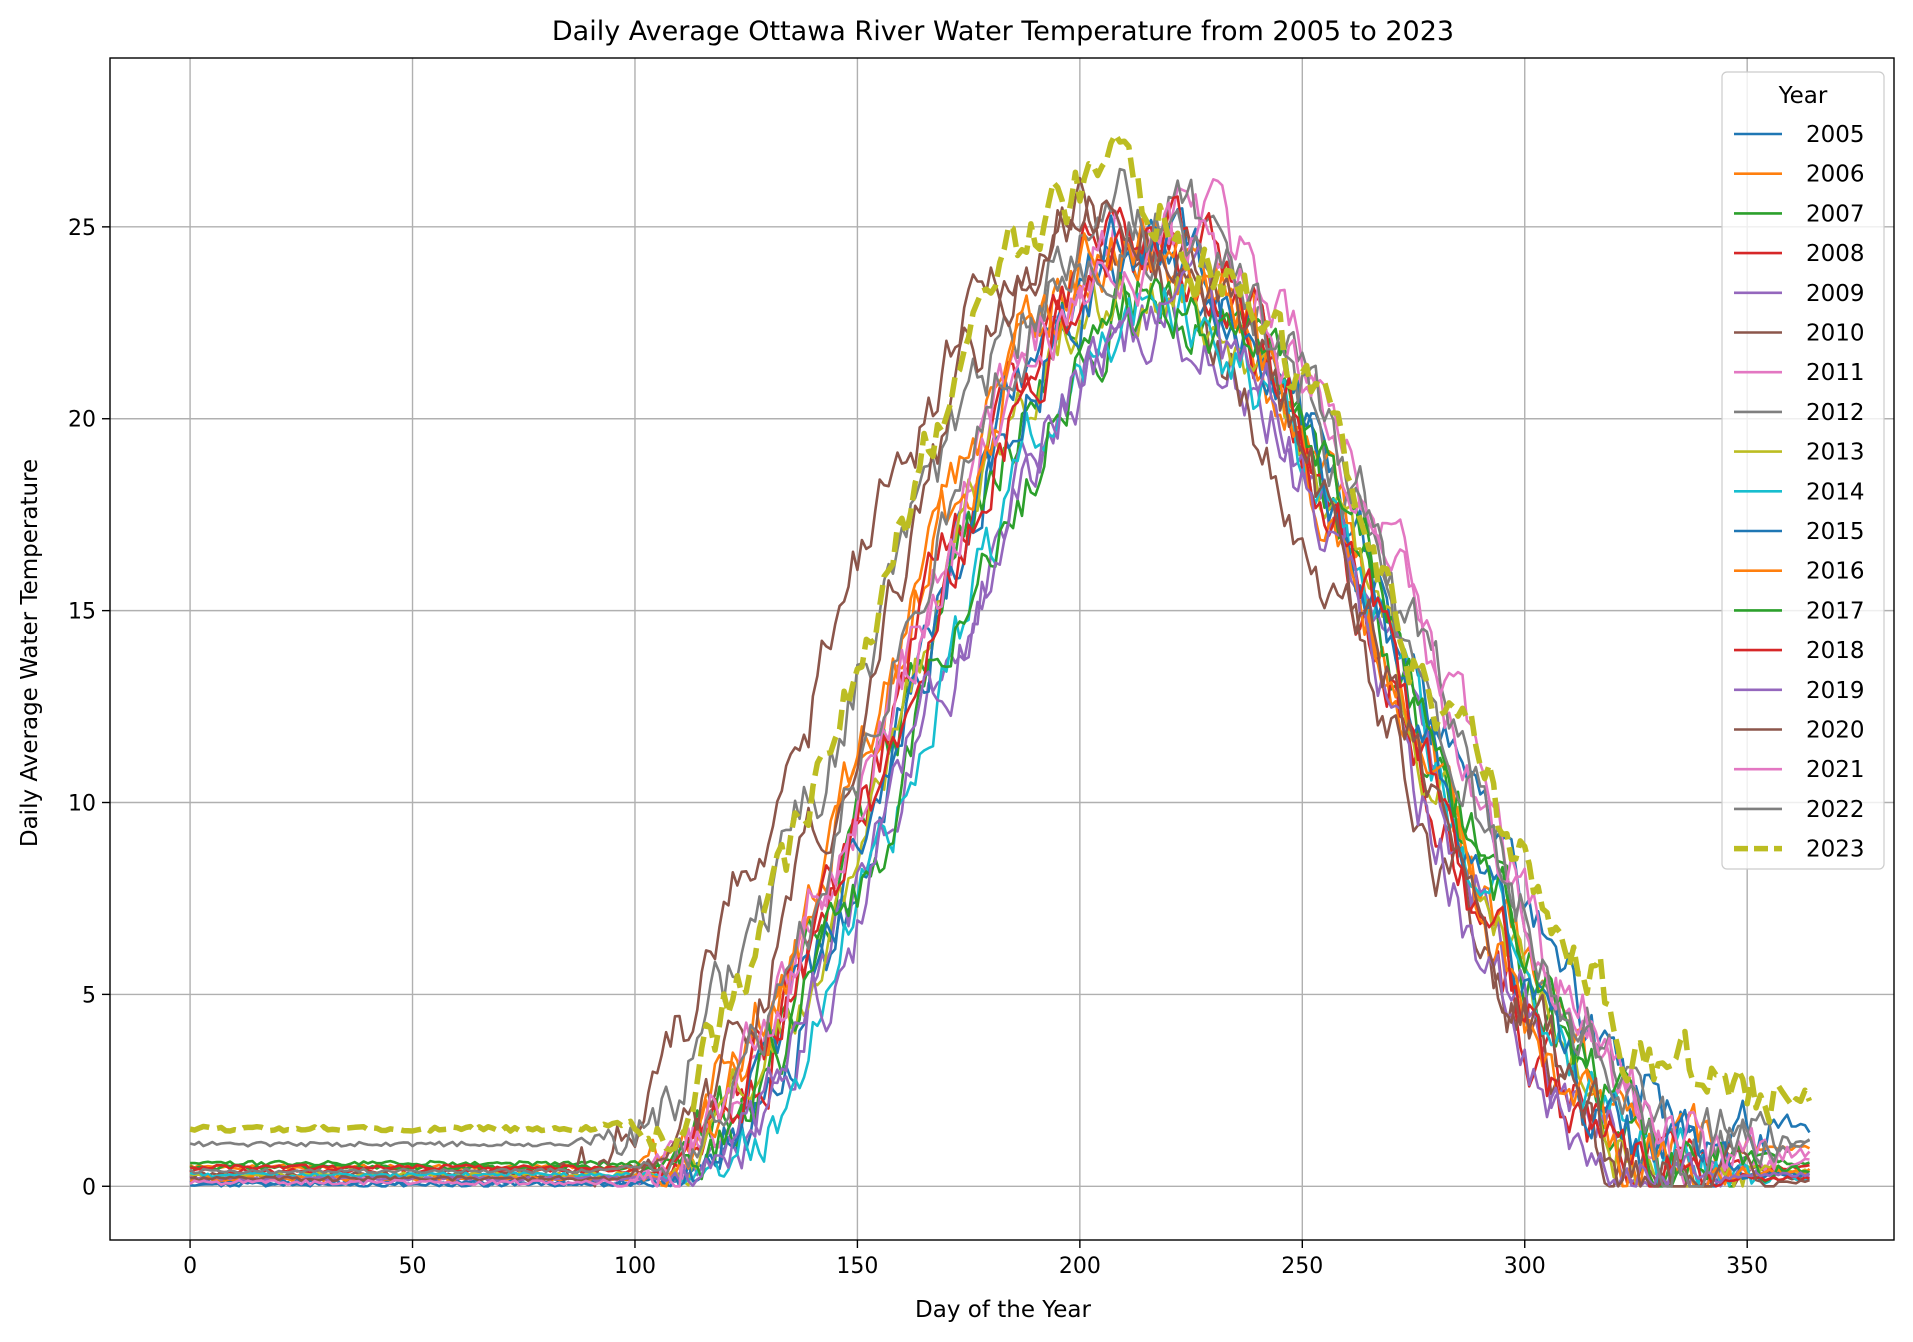 The image size is (1913, 1342). What do you see at coordinates (1835, 492) in the screenshot?
I see `legend-label-2014: 2014` at bounding box center [1835, 492].